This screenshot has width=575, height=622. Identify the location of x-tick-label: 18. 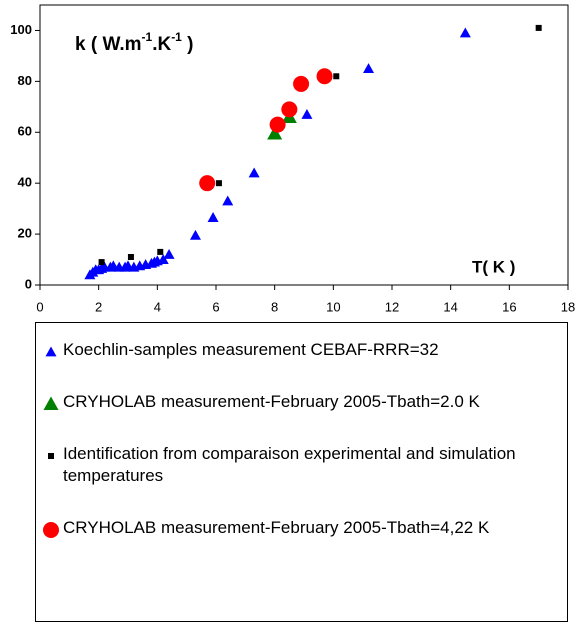
(568, 306).